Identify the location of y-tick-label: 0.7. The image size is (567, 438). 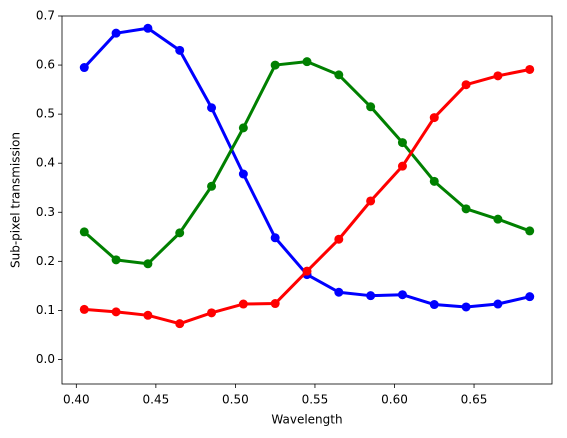
(45, 16).